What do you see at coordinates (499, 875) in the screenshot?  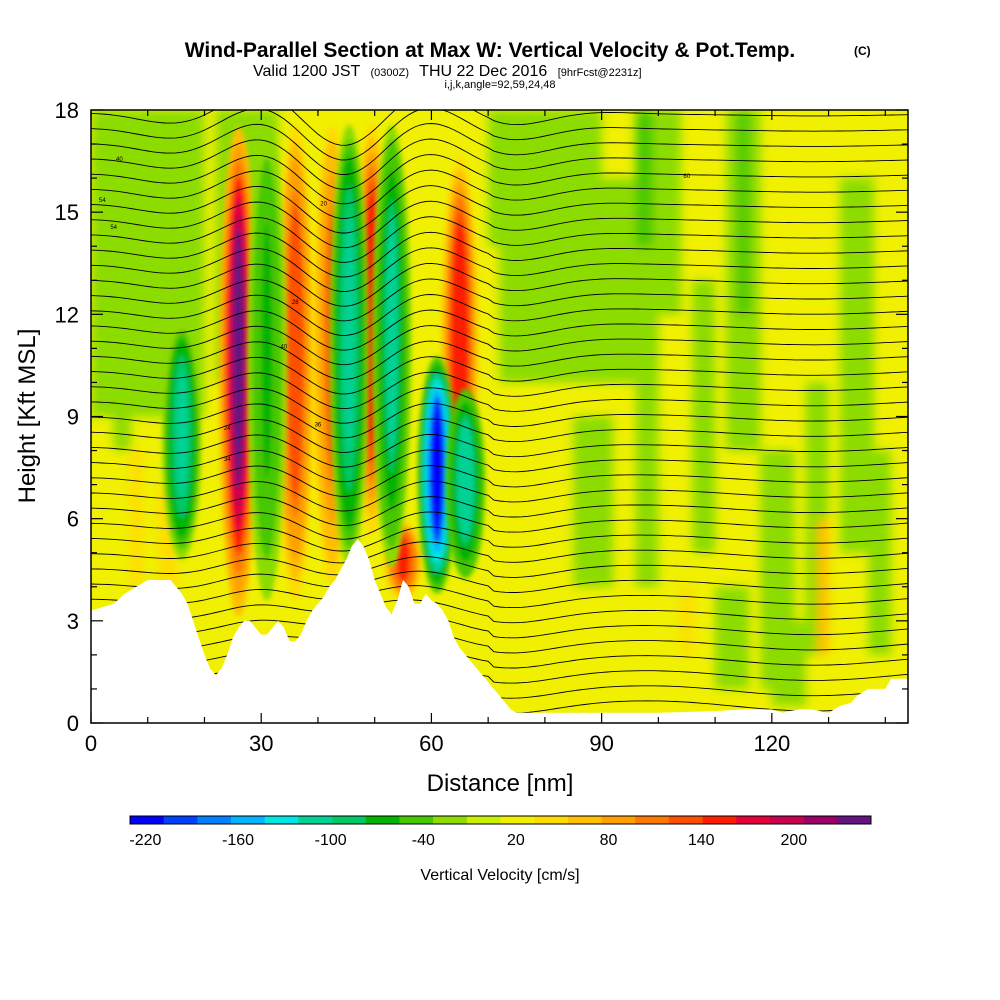 I see `colorbar-label: Vertical Velocity [cm/s]` at bounding box center [499, 875].